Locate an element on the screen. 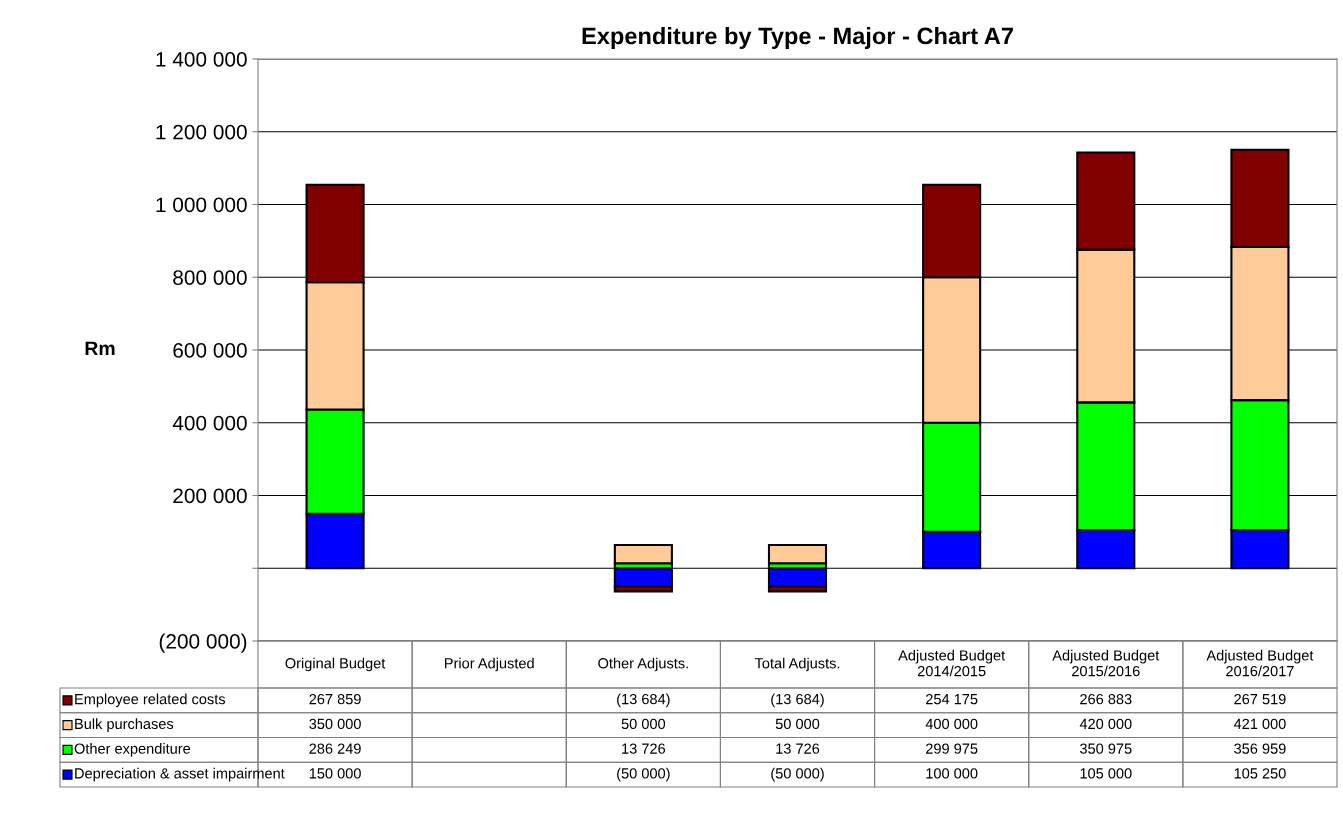 Image resolution: width=1343 pixels, height=827 pixels. data-label: 356 959 is located at coordinates (1260, 748).